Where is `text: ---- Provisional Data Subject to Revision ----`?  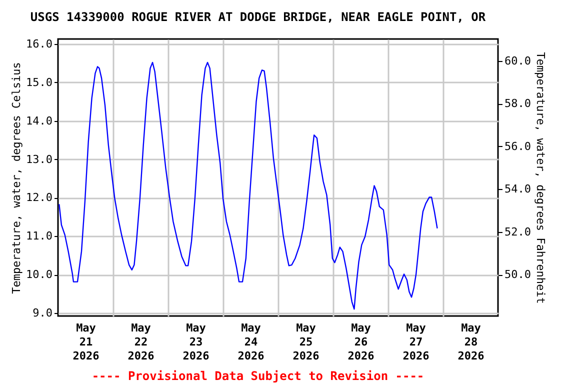
text: ---- Provisional Data Subject to Revision ---- is located at coordinates (258, 376).